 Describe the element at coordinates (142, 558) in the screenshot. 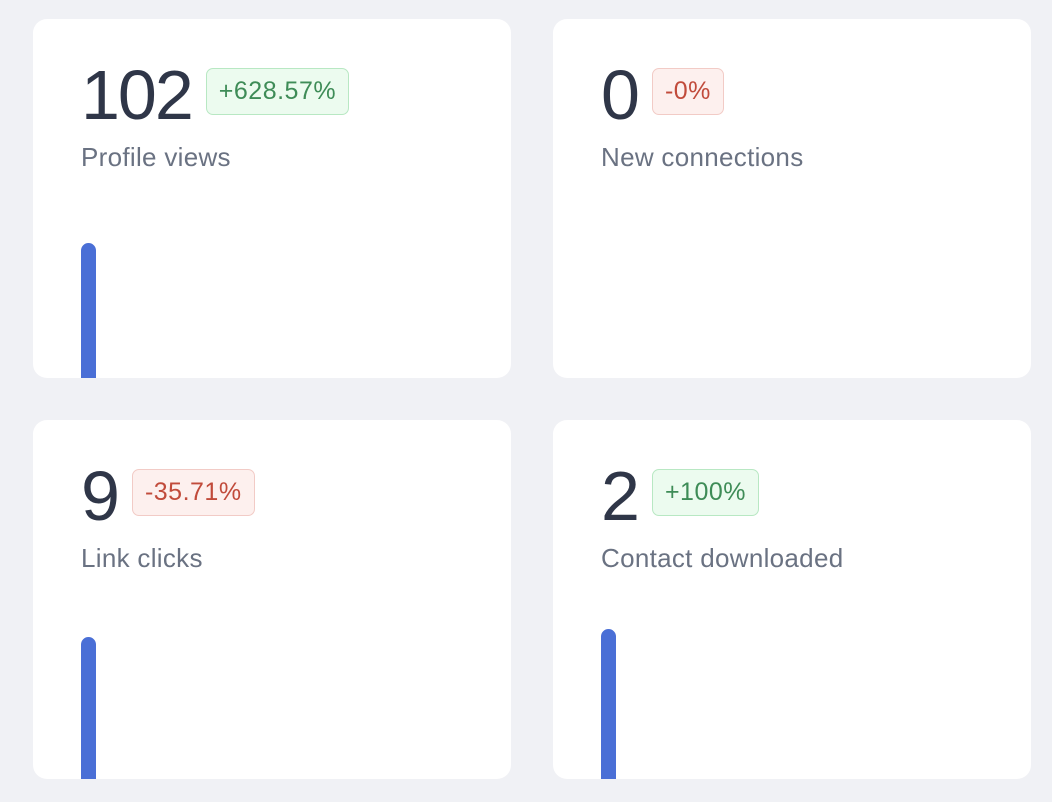

I see `metric-label: Link clicks` at that location.